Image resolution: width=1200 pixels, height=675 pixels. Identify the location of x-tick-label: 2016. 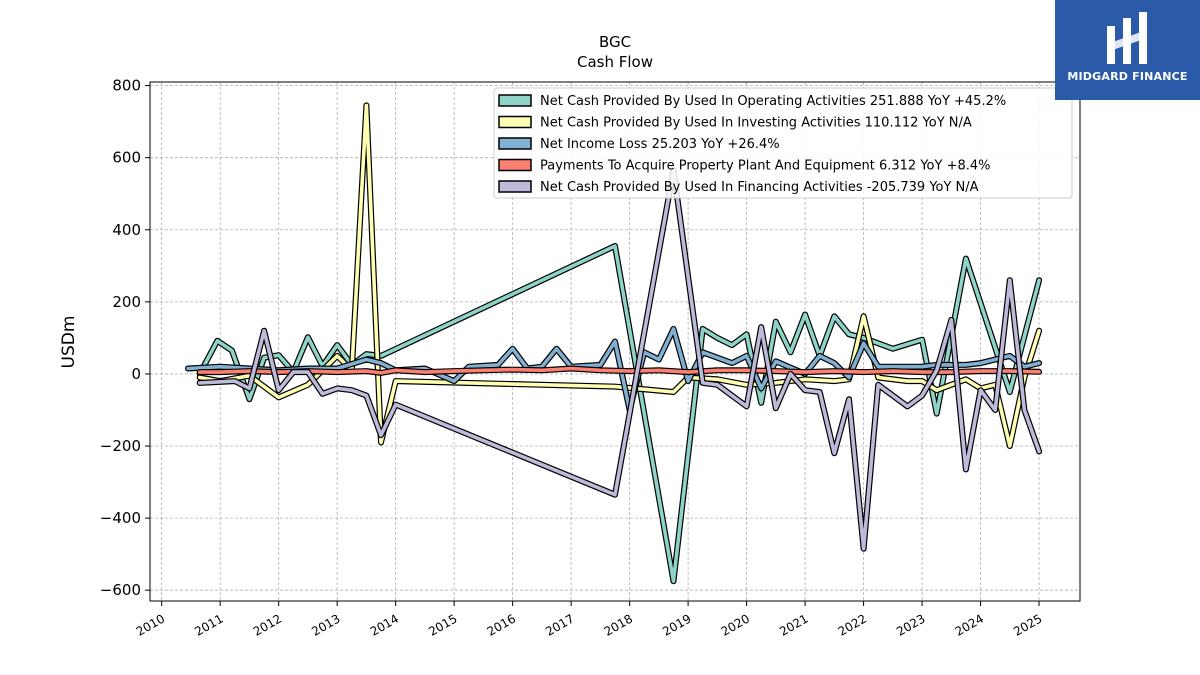
(501, 624).